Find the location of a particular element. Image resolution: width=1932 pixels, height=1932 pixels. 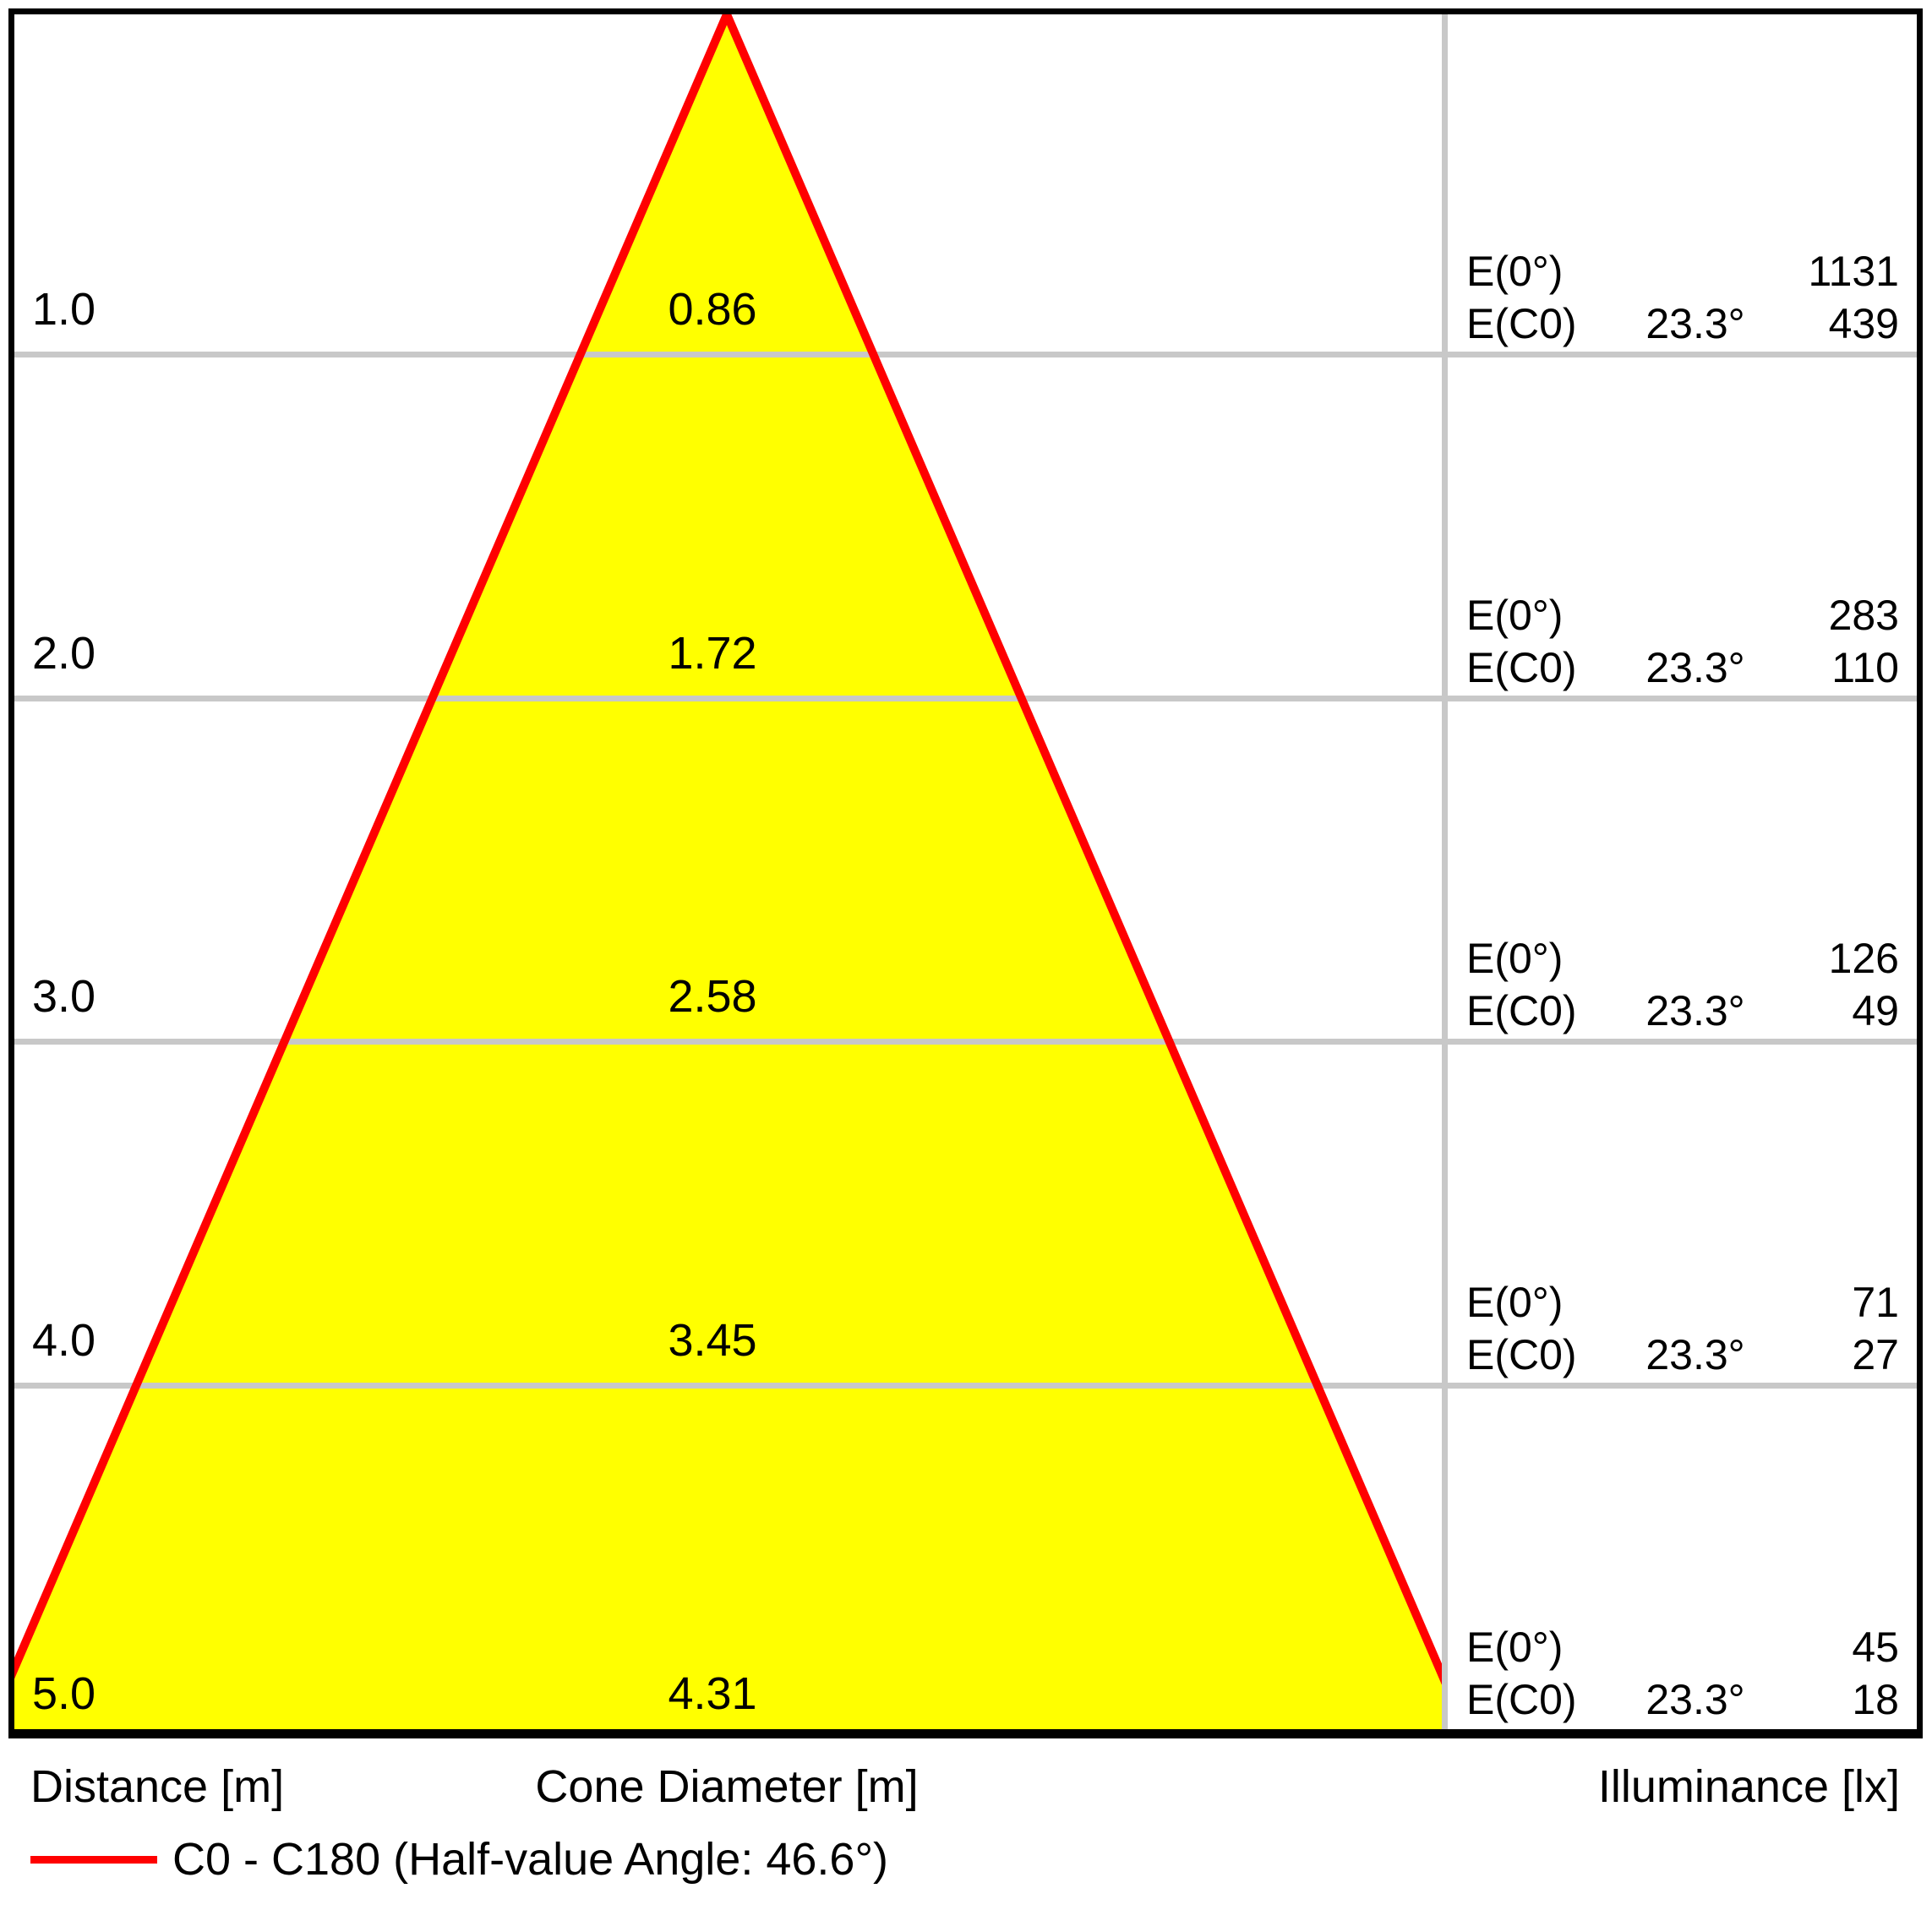

illuminance-row-5: E(0°) 45 E(C0) 23.3° 18 is located at coordinates (1682, 1673).